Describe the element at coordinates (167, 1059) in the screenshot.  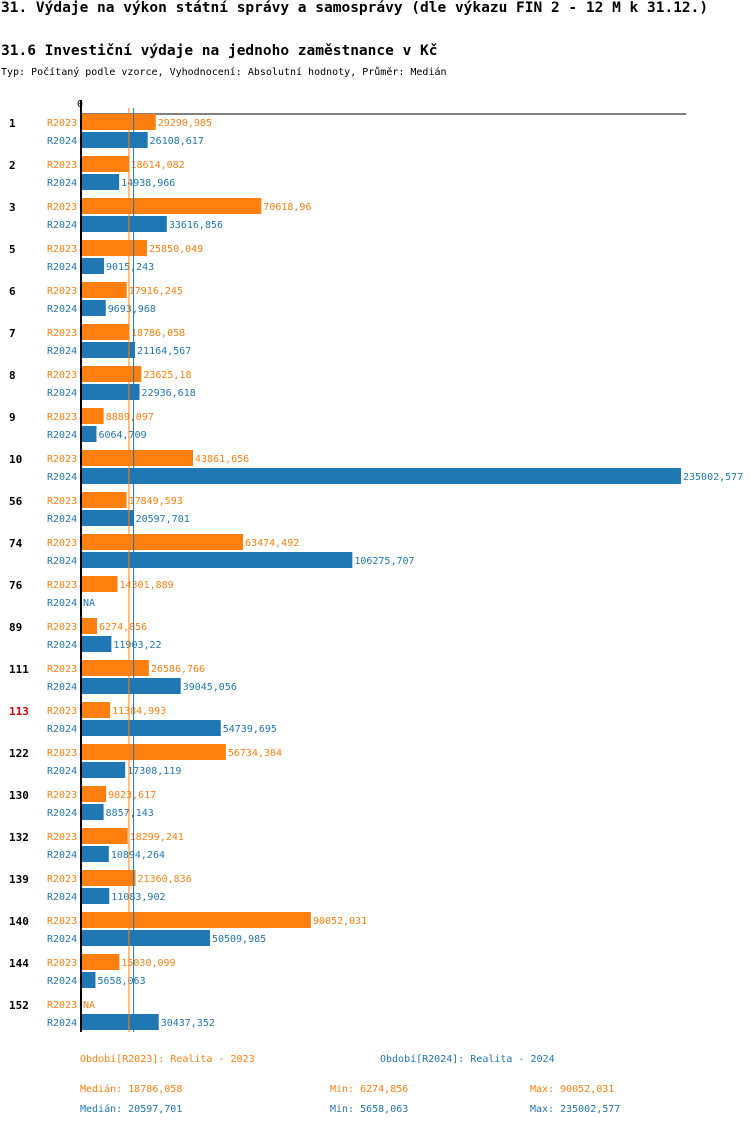
I see `legend-r2023: Období[R2023]: Realita - 2023` at that location.